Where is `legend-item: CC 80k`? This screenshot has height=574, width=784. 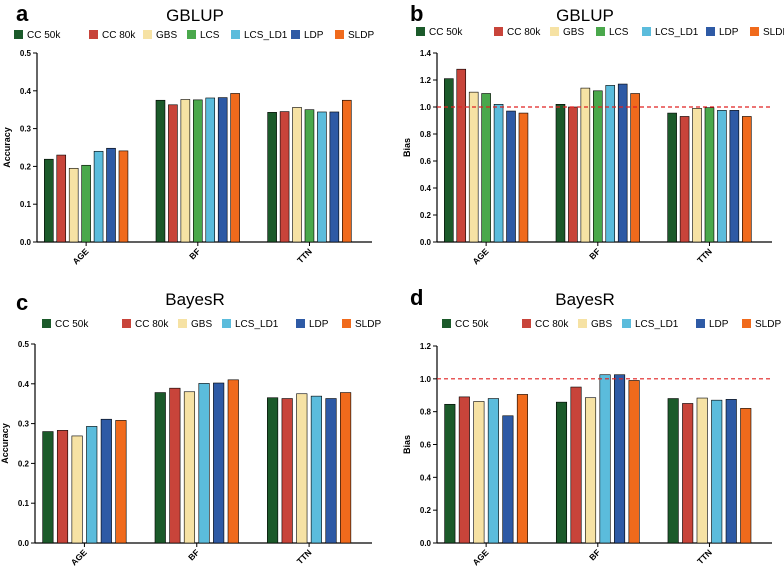
legend-item: CC 80k is located at coordinates (112, 35).